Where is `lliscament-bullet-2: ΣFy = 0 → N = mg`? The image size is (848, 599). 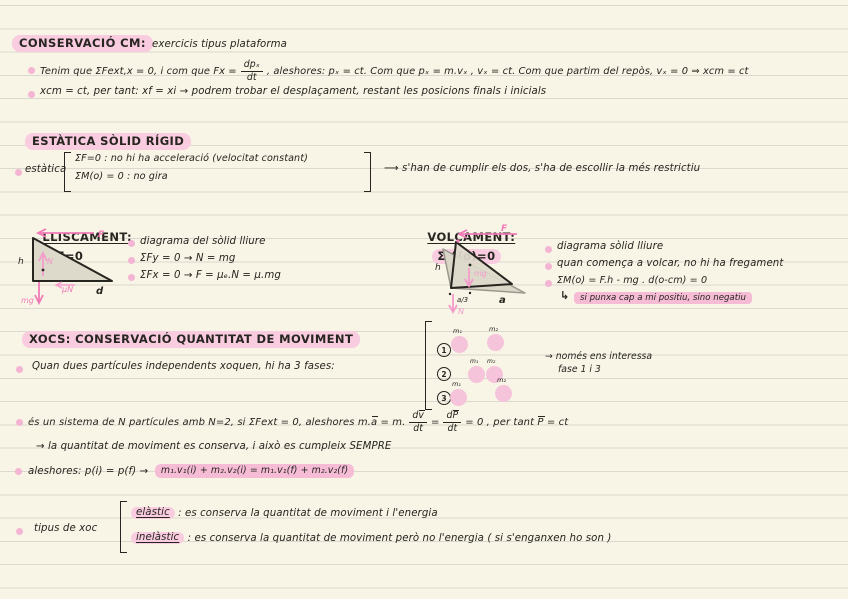 lliscament-bullet-2: ΣFy = 0 → N = mg is located at coordinates (188, 258).